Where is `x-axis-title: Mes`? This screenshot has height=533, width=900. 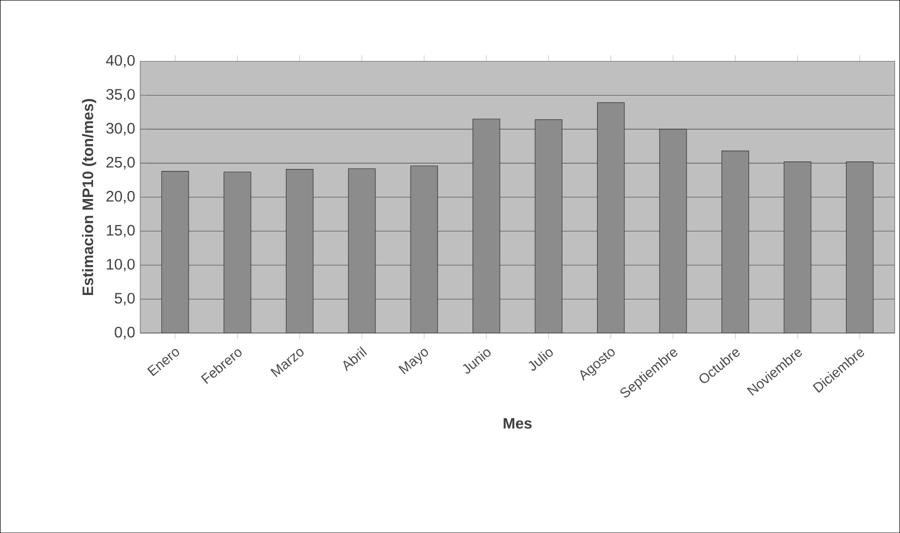 x-axis-title: Mes is located at coordinates (518, 423).